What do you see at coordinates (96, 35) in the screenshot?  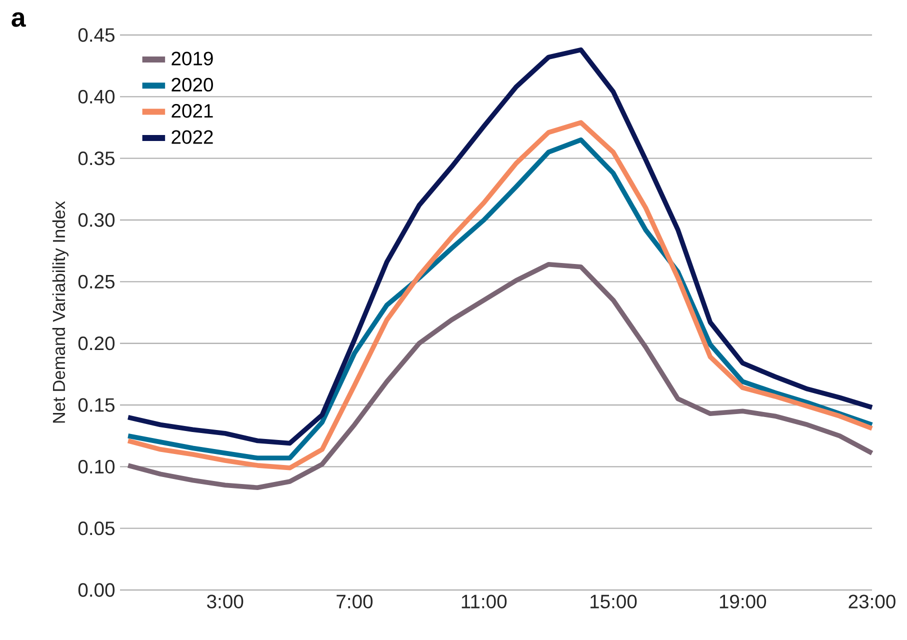 I see `y-tick-label: 0.45` at bounding box center [96, 35].